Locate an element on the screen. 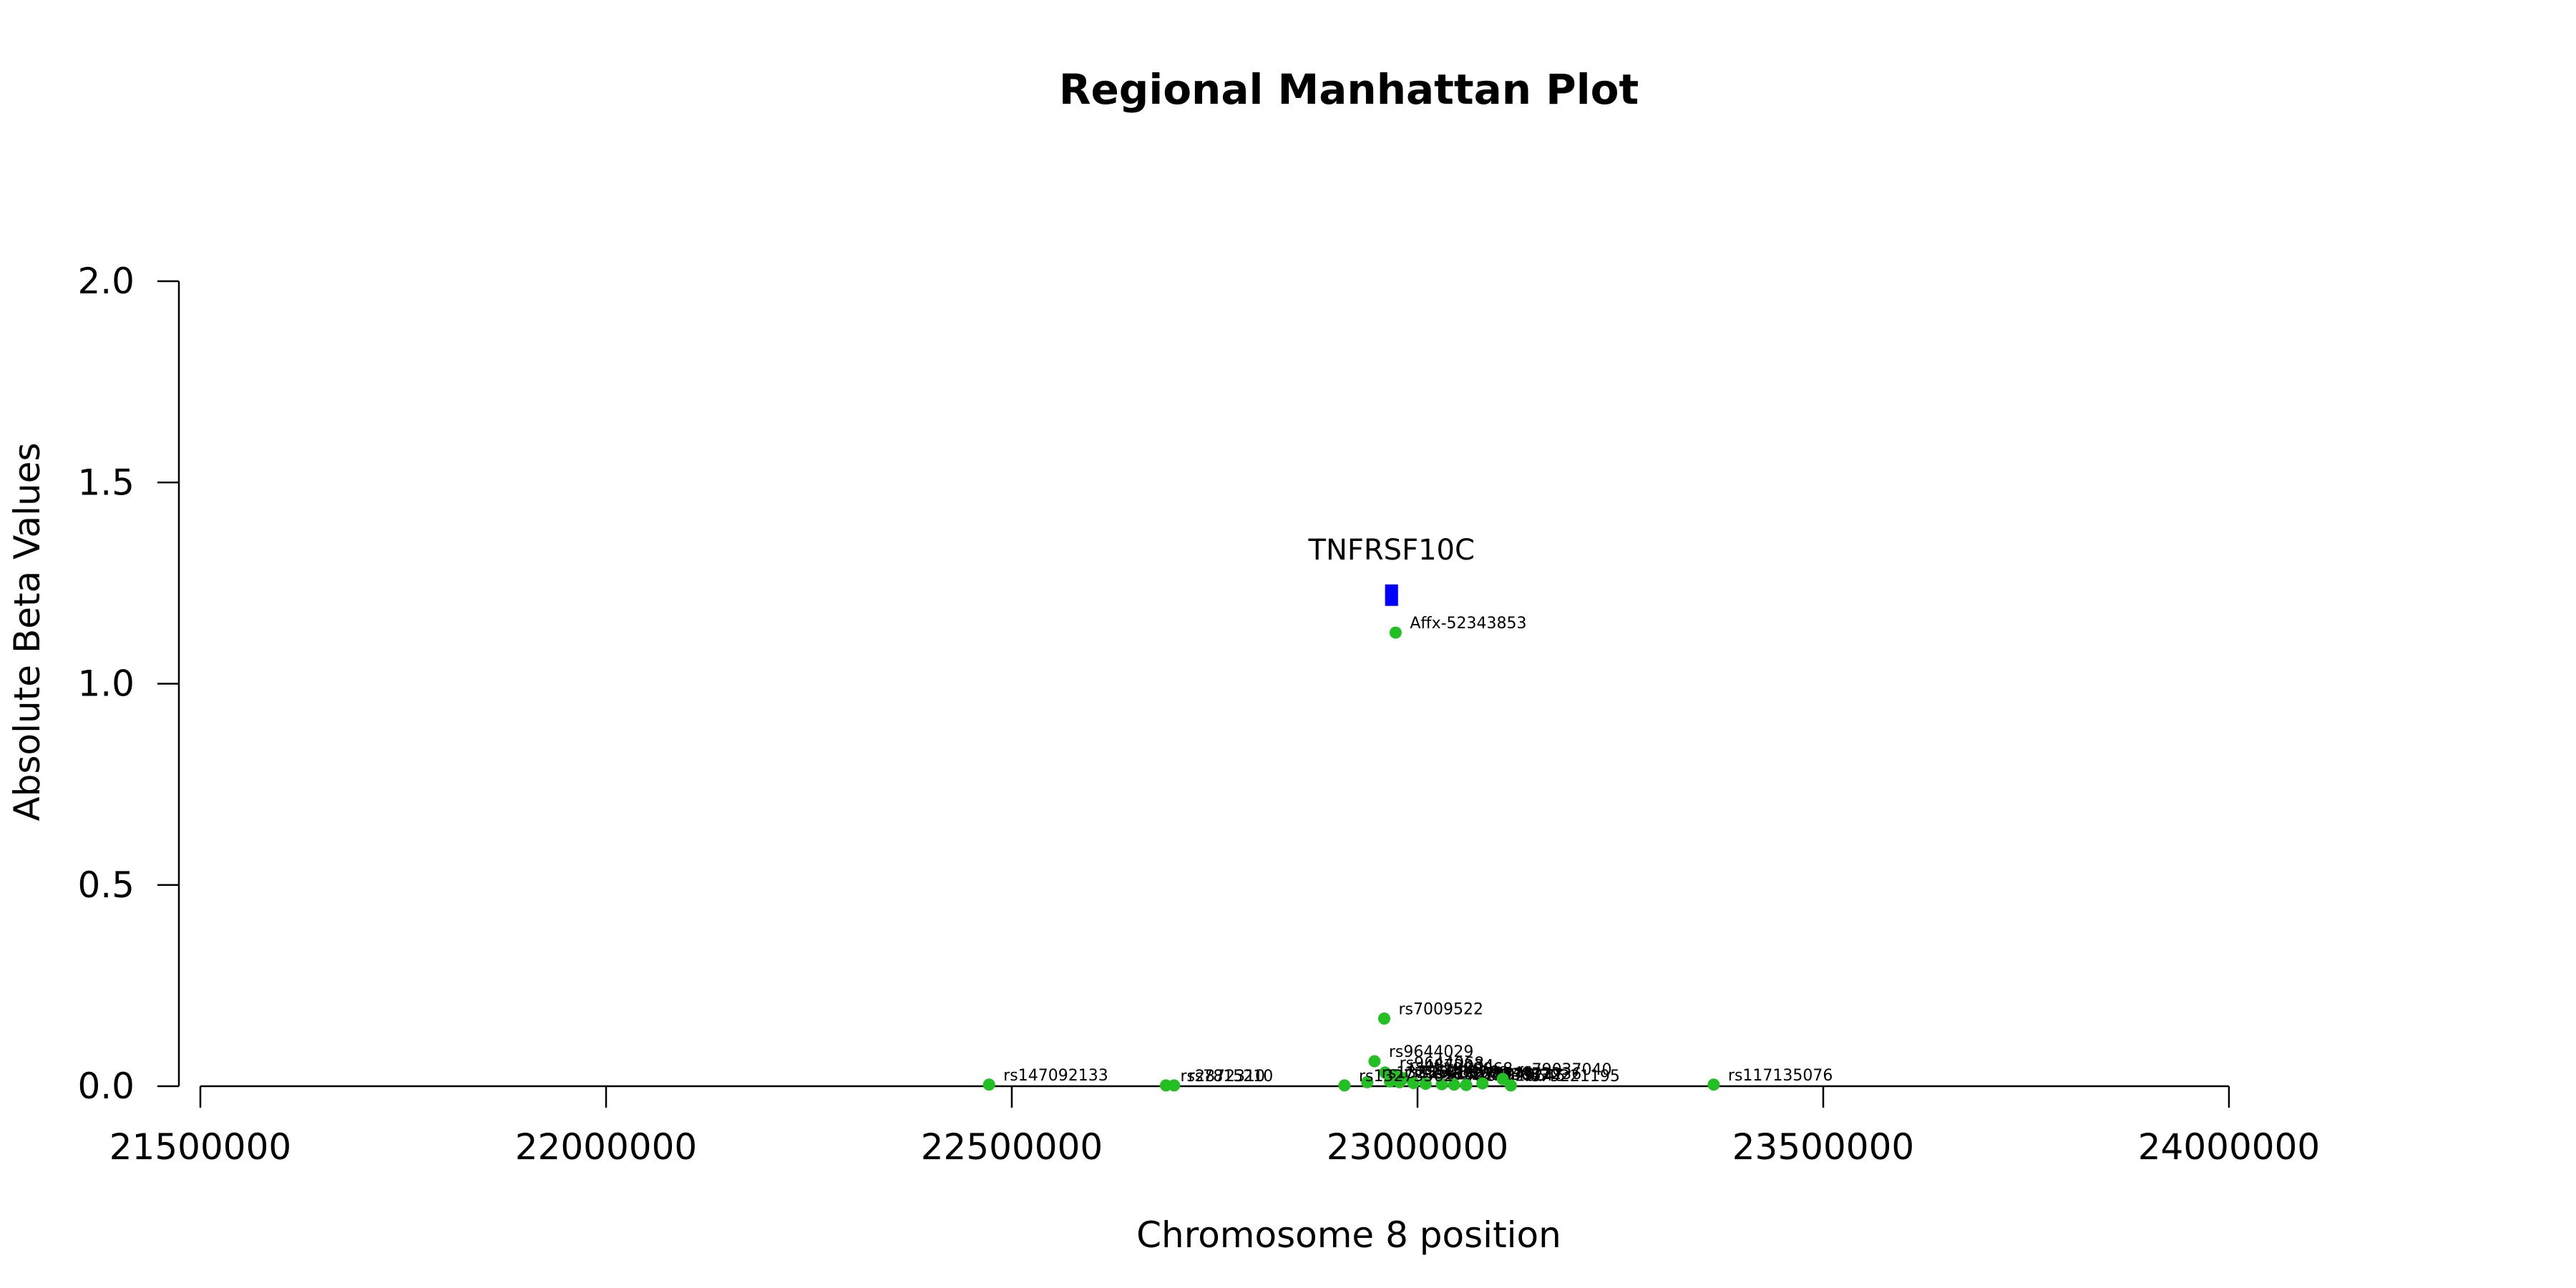 The image size is (2576, 1288). x-tick-label: 23500000 is located at coordinates (1823, 1147).